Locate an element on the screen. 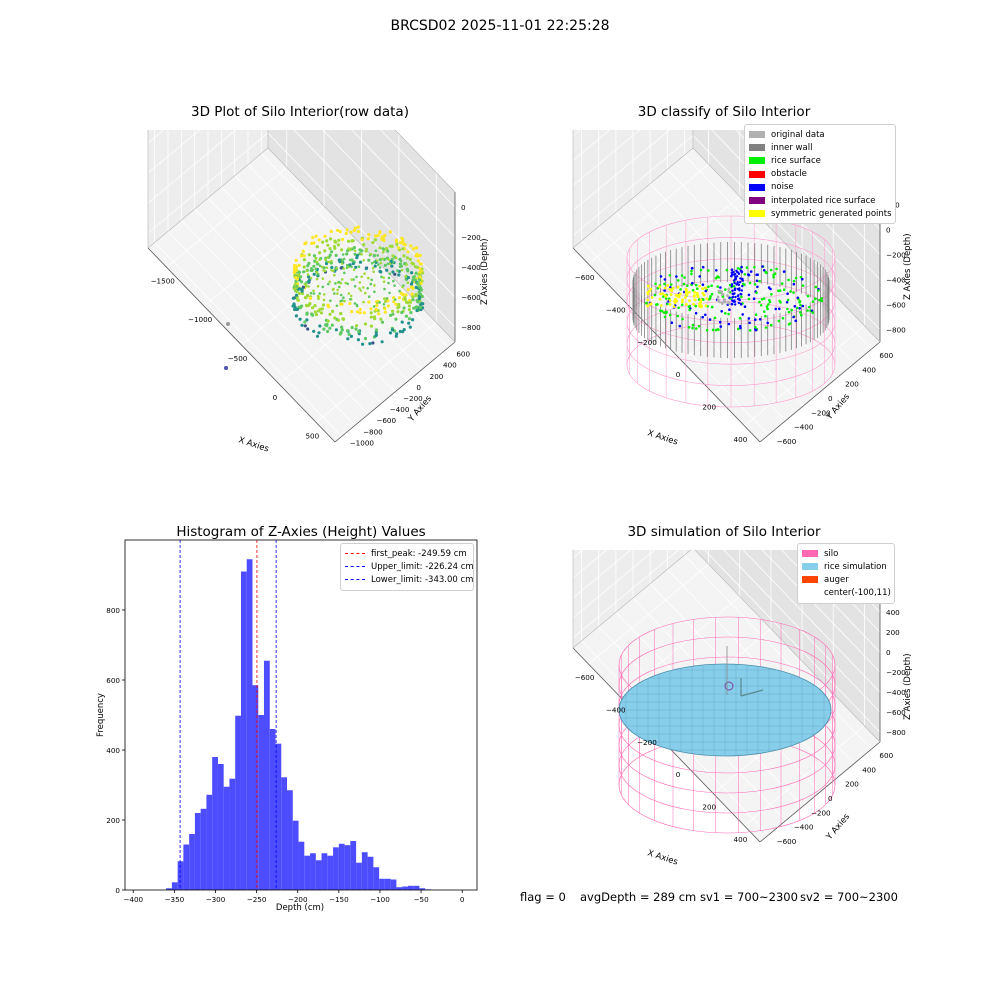  panel1-ygrid is located at coordinates (288, 306).